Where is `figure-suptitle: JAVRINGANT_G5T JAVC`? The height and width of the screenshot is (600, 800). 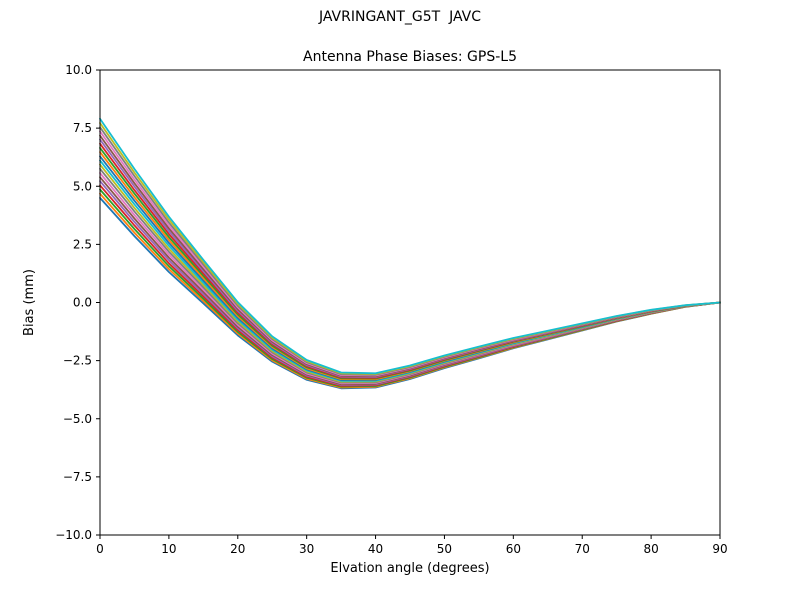 figure-suptitle: JAVRINGANT_G5T JAVC is located at coordinates (400, 17).